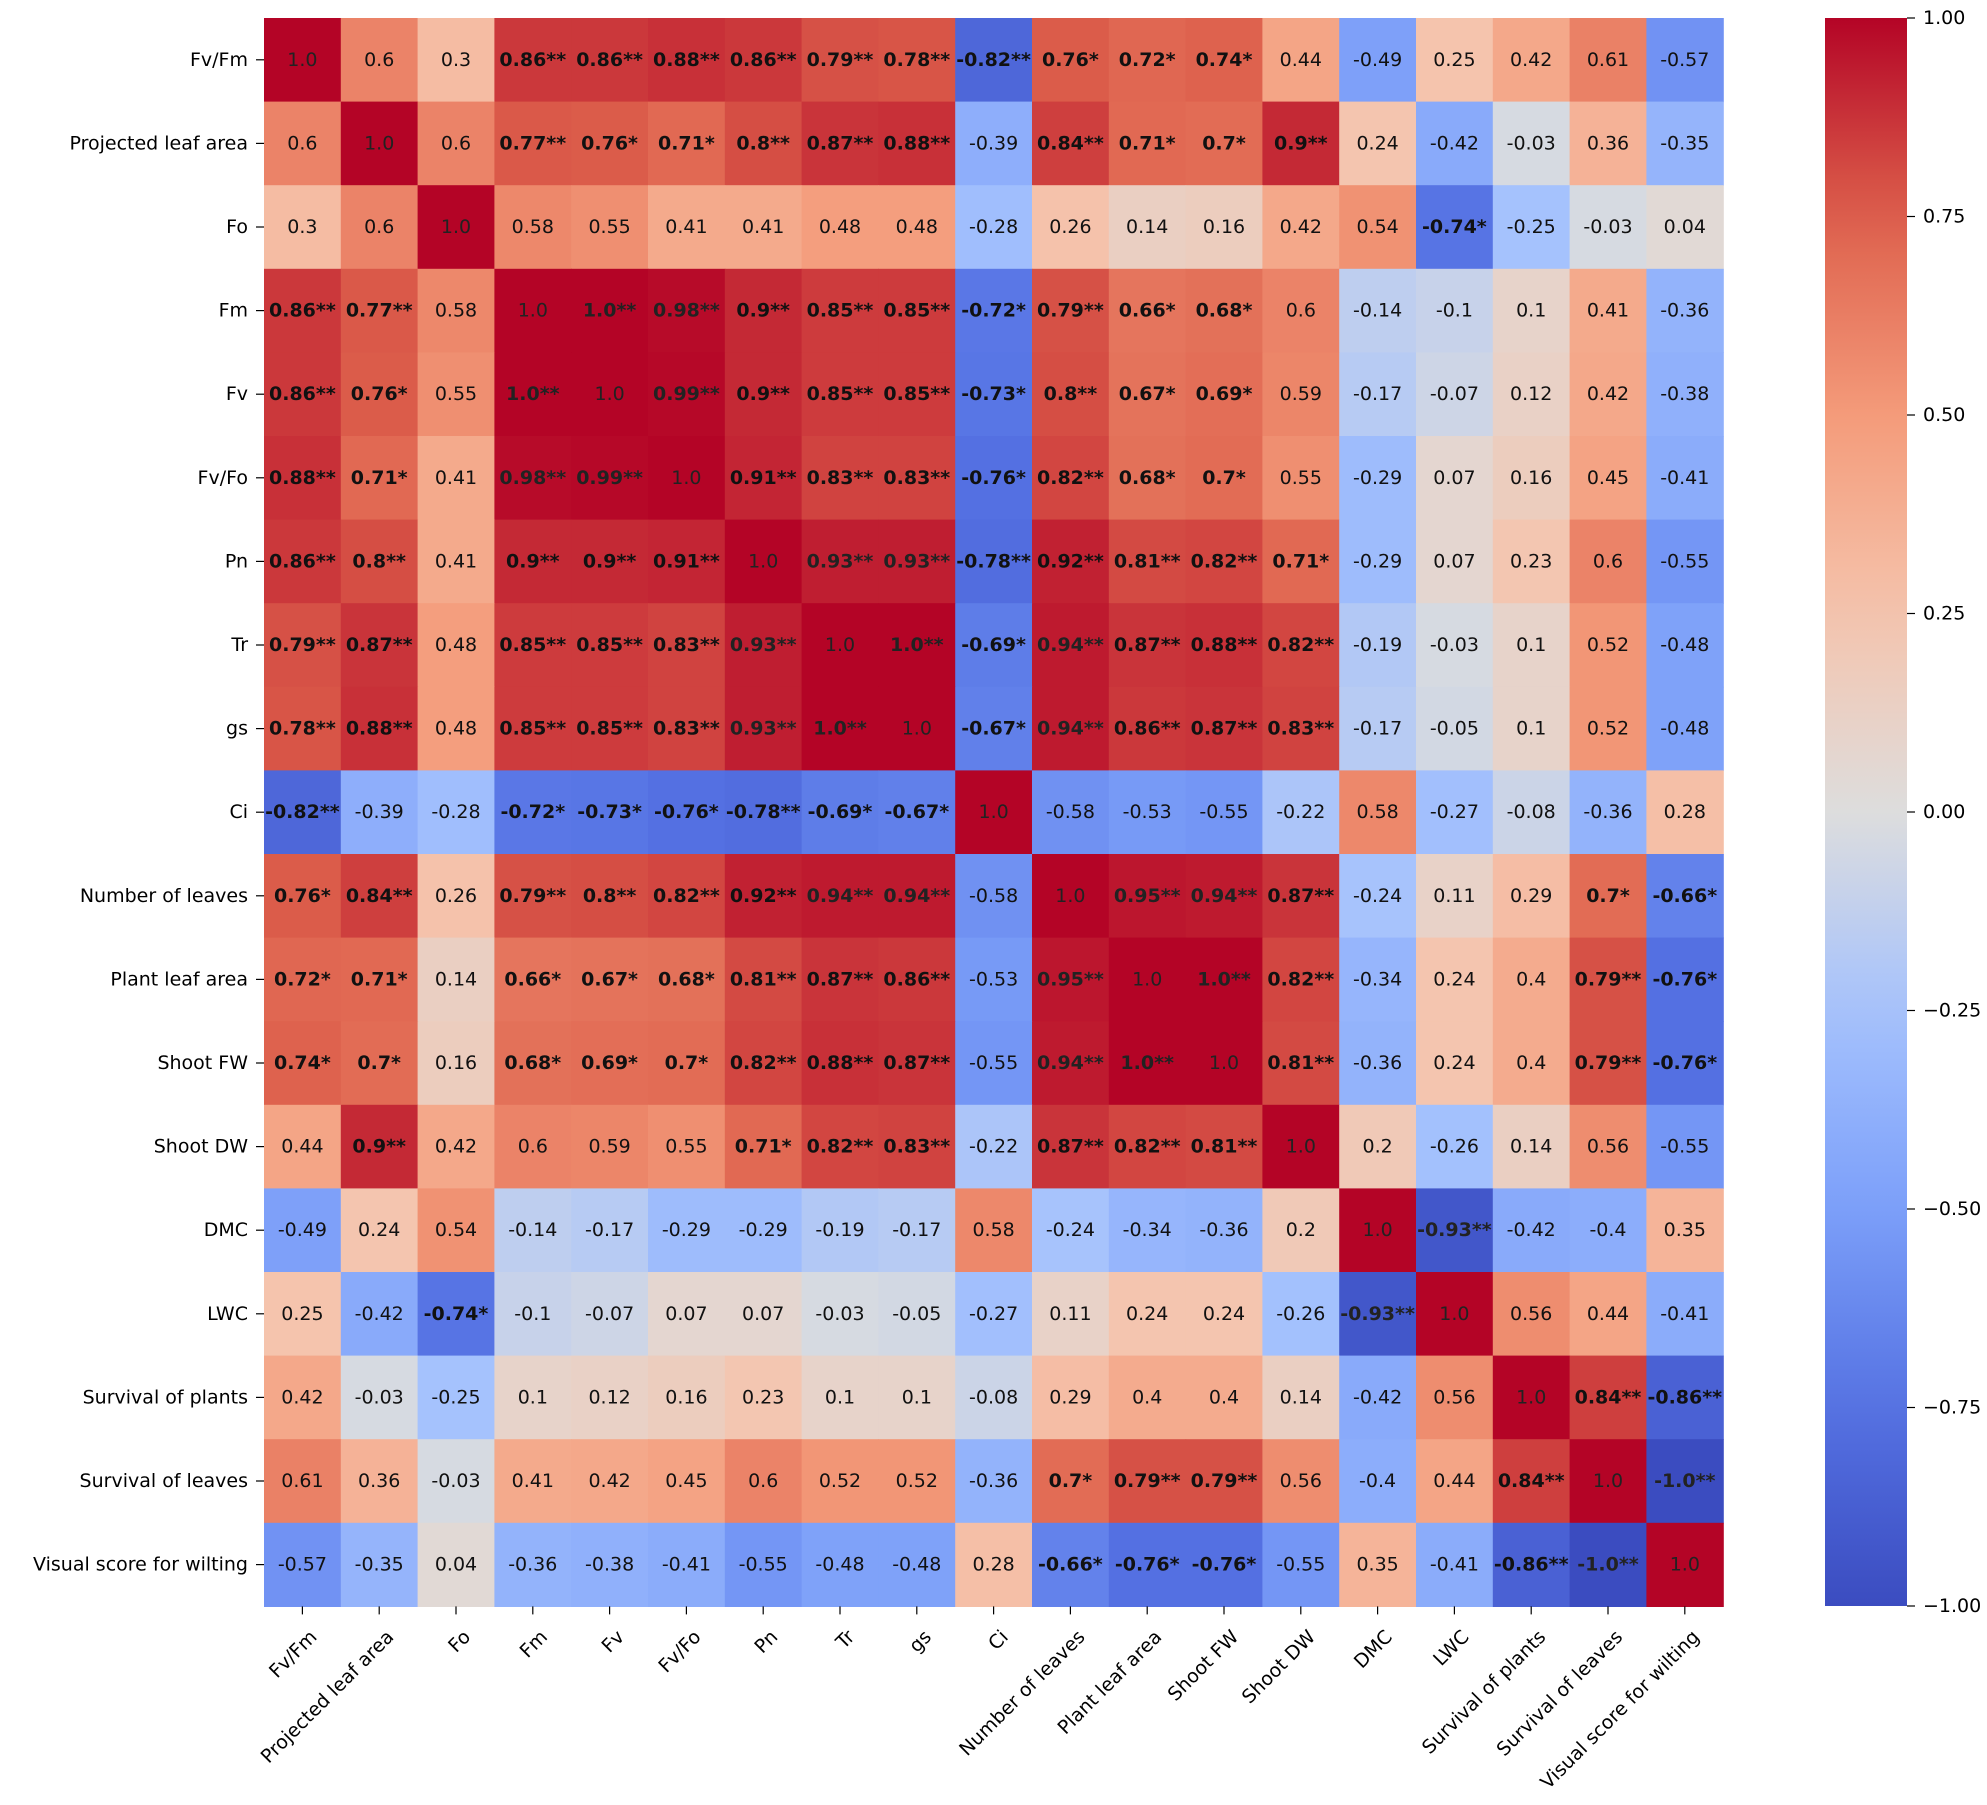  Describe the element at coordinates (763, 1063) in the screenshot. I see `cell-value-label: 0.82**` at that location.